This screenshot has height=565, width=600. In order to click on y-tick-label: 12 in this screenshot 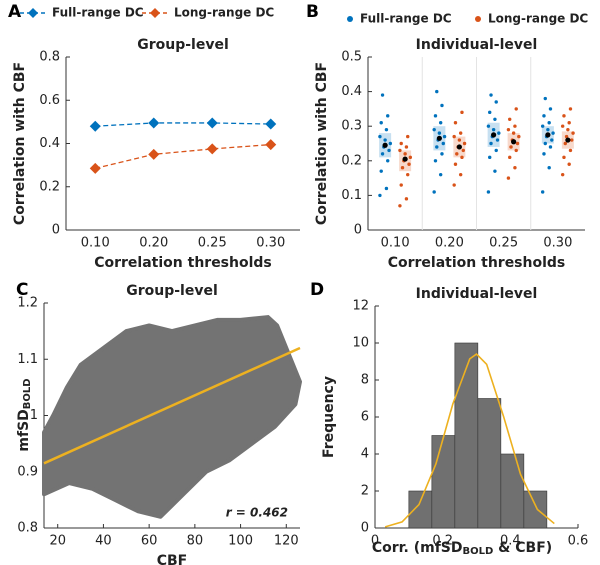, I will do `click(360, 306)`.